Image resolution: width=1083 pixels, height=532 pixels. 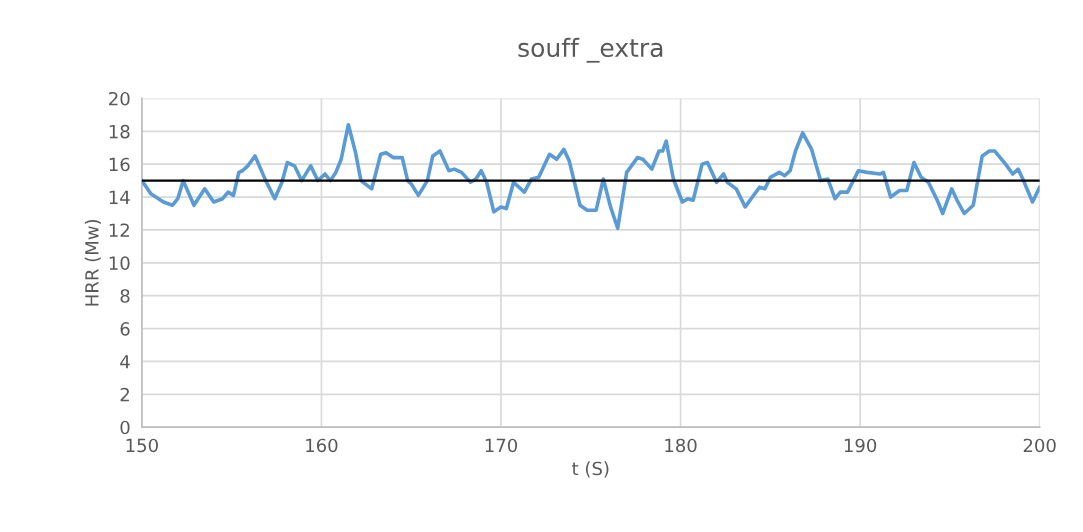 I want to click on x-tick-label: 190, so click(x=860, y=445).